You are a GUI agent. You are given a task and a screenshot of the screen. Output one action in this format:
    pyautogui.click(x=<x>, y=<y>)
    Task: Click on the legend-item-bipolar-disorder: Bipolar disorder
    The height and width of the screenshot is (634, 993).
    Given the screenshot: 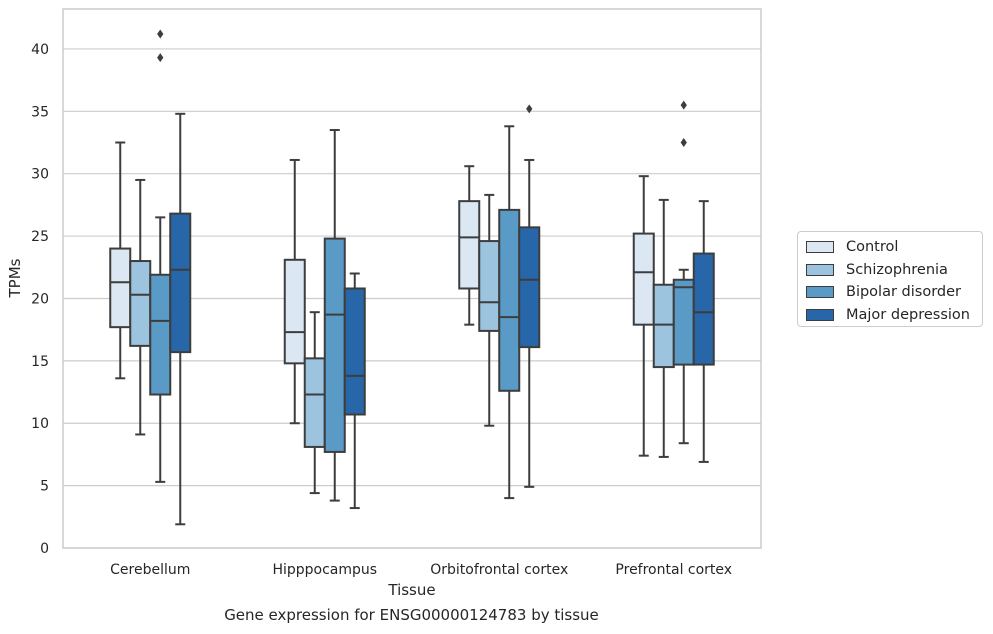 What is the action you would take?
    pyautogui.click(x=890, y=292)
    